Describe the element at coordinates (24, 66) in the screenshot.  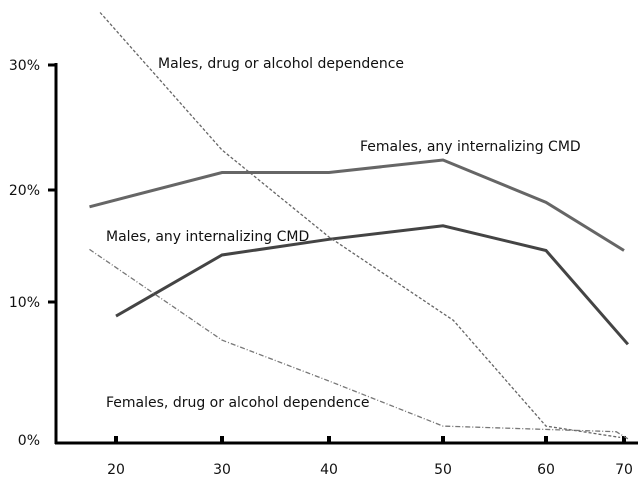
I see `y-tick-label: 30%` at that location.